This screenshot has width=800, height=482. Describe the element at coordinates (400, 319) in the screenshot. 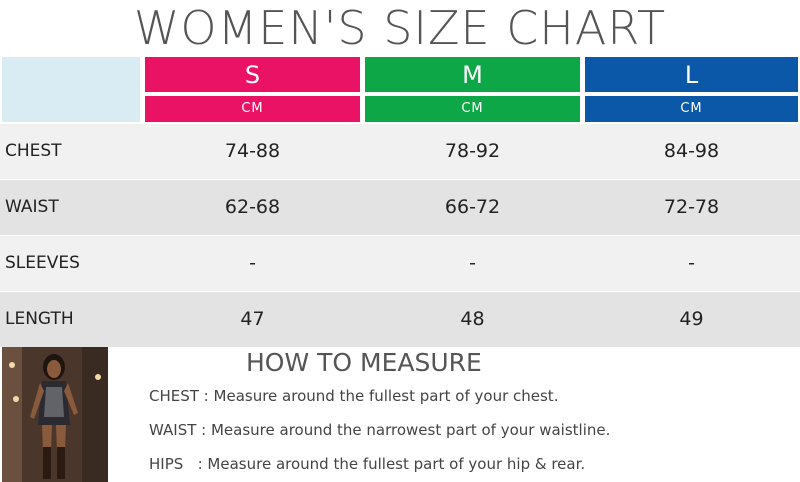

I see `table-row-length: LENGTH 47 48 49` at that location.